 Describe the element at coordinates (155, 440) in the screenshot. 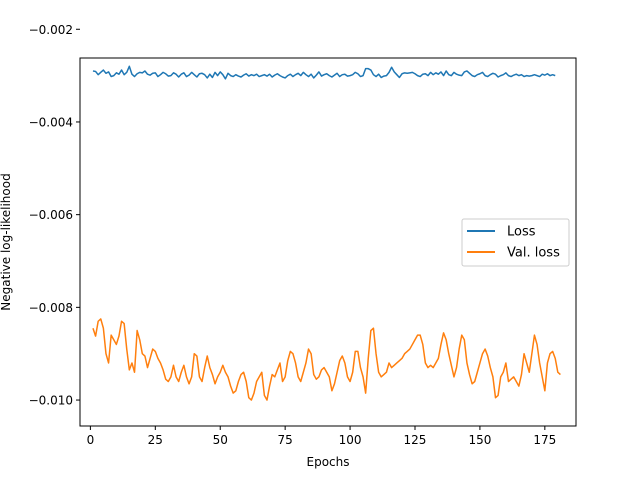

I see `x-tick-label: 25` at that location.